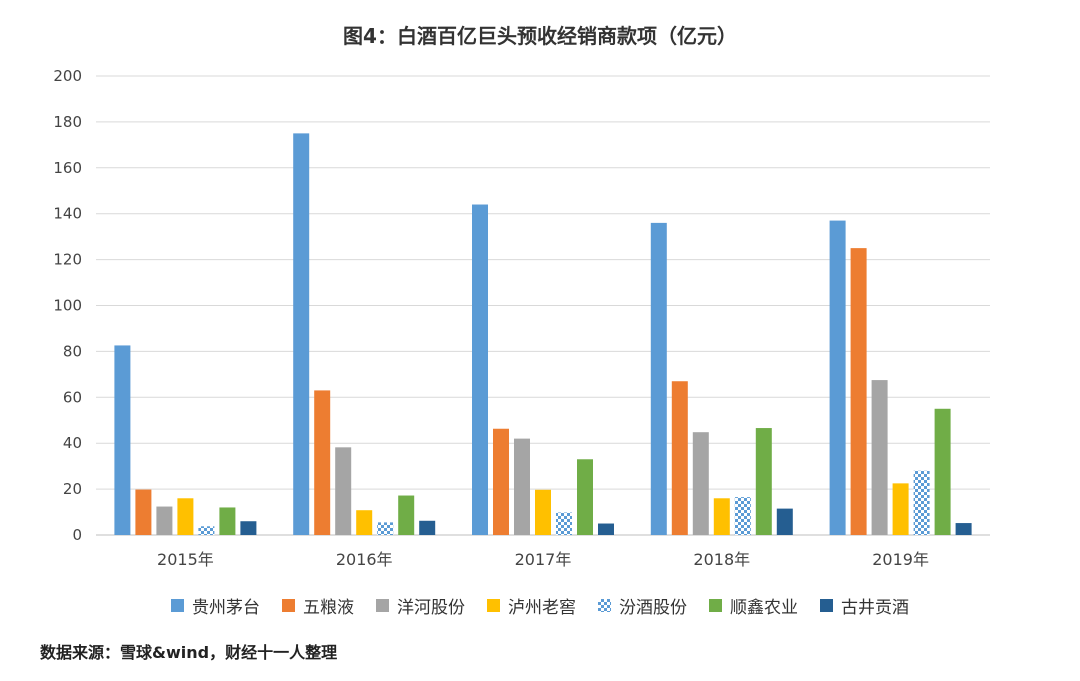 The height and width of the screenshot is (681, 1080). I want to click on y-tick-label: 100, so click(67, 306).